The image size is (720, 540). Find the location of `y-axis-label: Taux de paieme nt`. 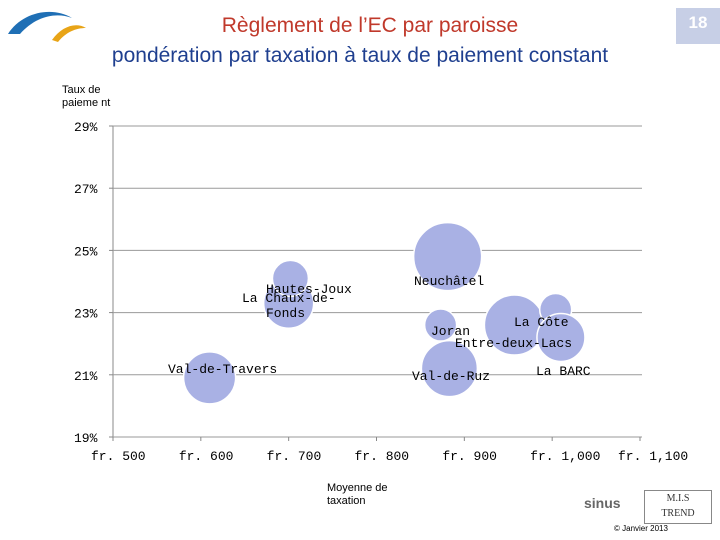

y-axis-label: Taux de paieme nt is located at coordinates (86, 96).